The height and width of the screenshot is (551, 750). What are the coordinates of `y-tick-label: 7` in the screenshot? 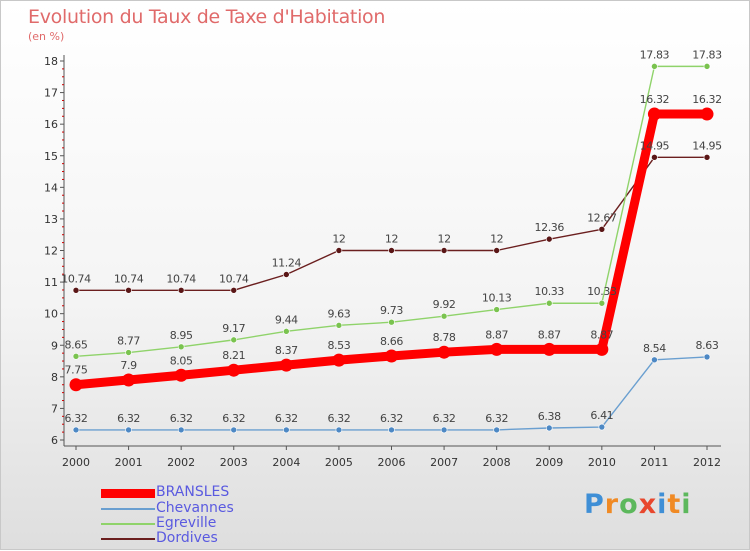 It's located at (54, 408).